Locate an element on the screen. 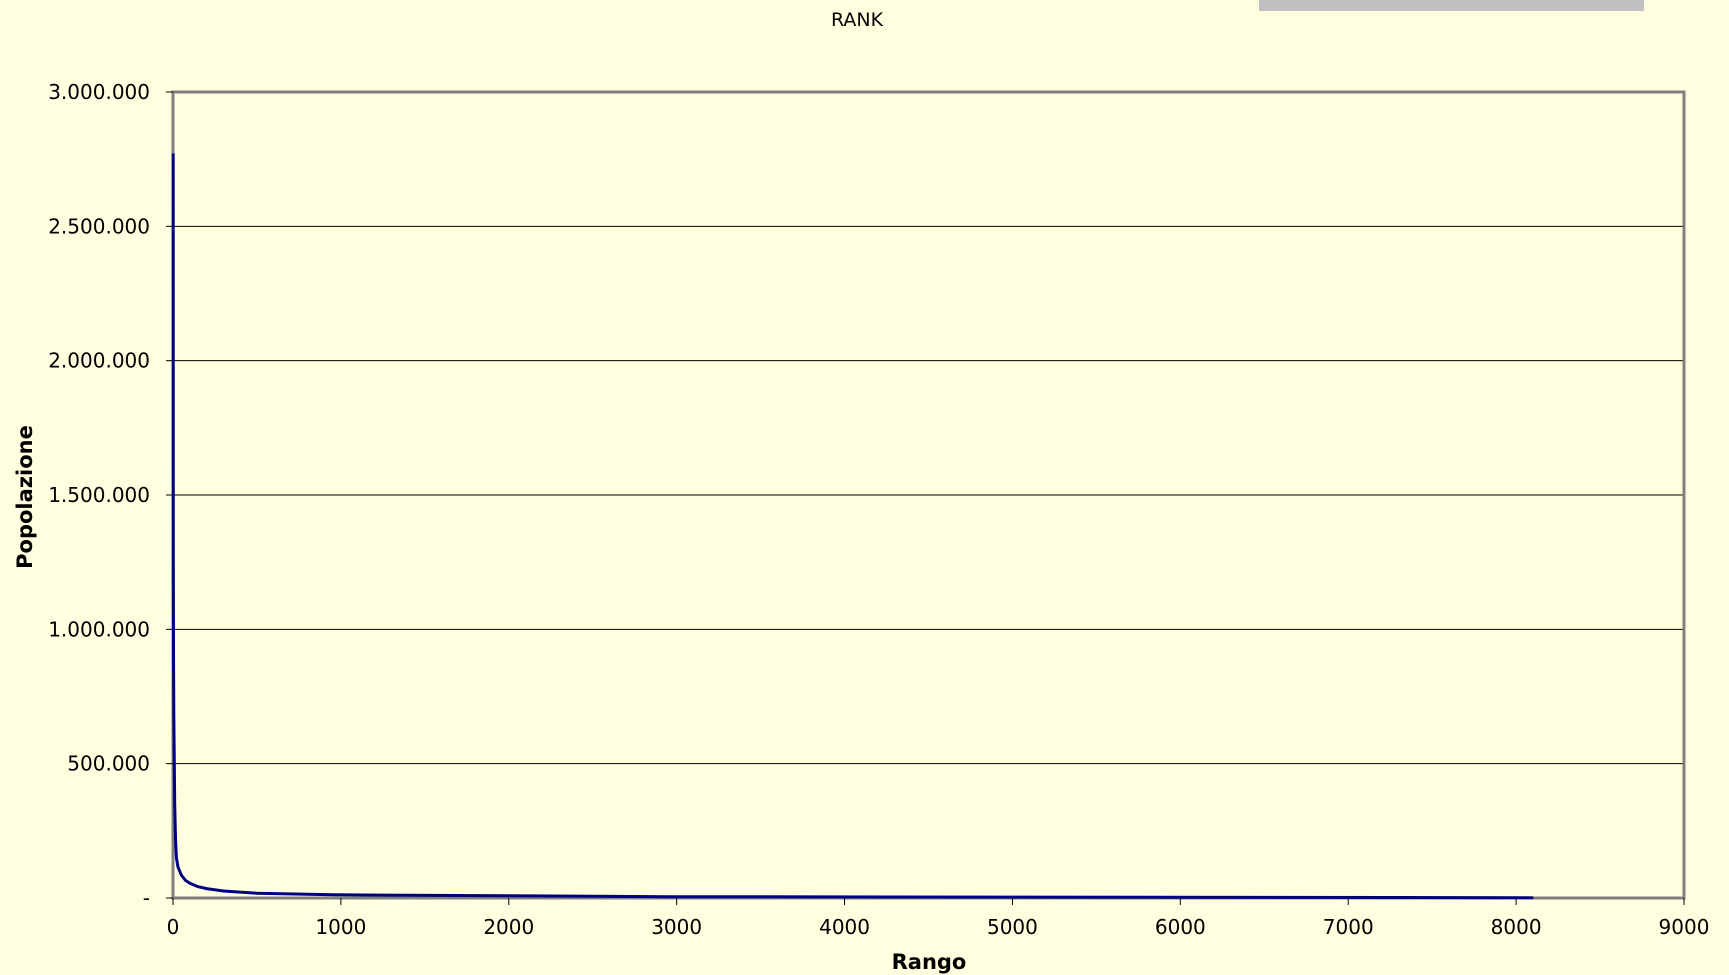  y-tick-label-5: 2.500.000 is located at coordinates (99, 226).